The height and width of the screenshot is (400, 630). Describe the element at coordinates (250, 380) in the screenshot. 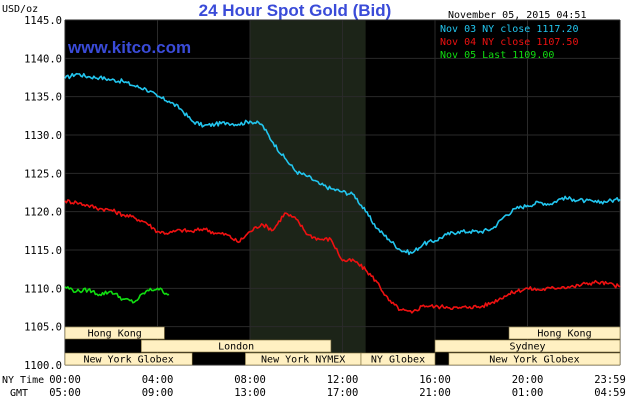

I see `x-tick-label-ny: 08:00` at that location.